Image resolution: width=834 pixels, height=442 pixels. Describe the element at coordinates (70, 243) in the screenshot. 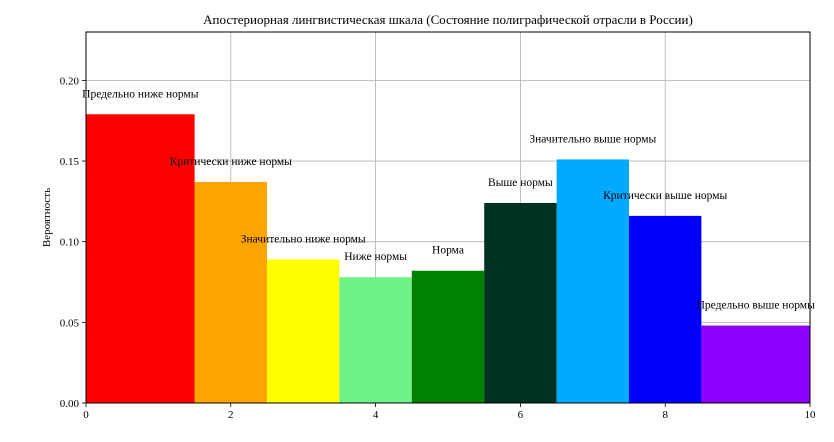

I see `y-tick-label: 0.10` at that location.